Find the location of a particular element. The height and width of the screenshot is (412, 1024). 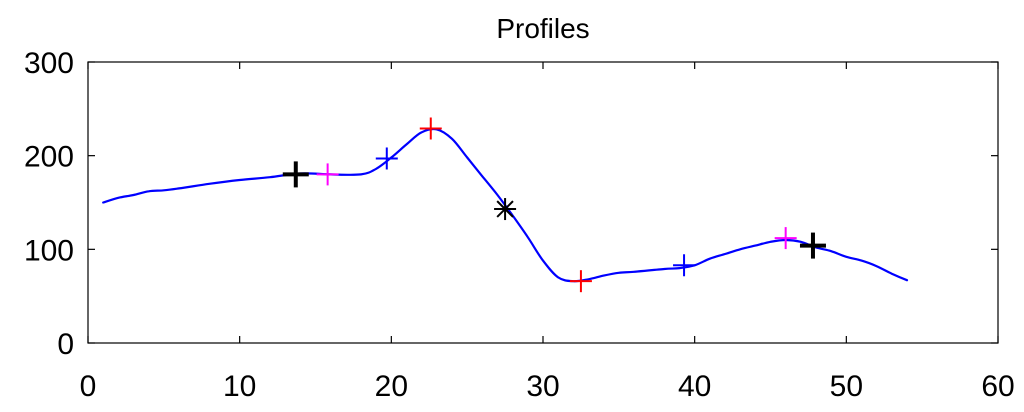

x-tick-label: 0 is located at coordinates (88, 386).